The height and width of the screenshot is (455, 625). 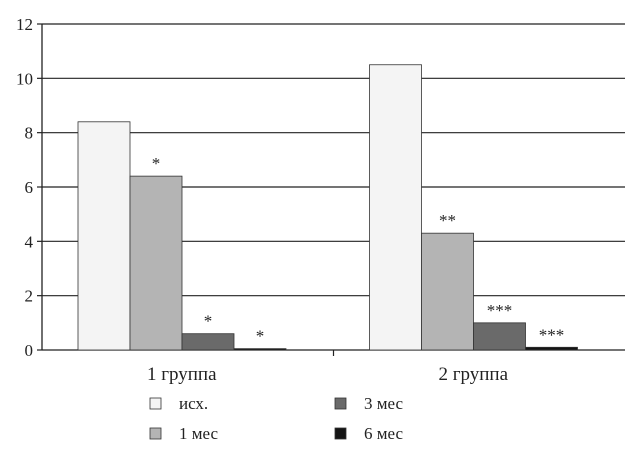 What do you see at coordinates (24, 24) in the screenshot?
I see `y-tick-label: 12` at bounding box center [24, 24].